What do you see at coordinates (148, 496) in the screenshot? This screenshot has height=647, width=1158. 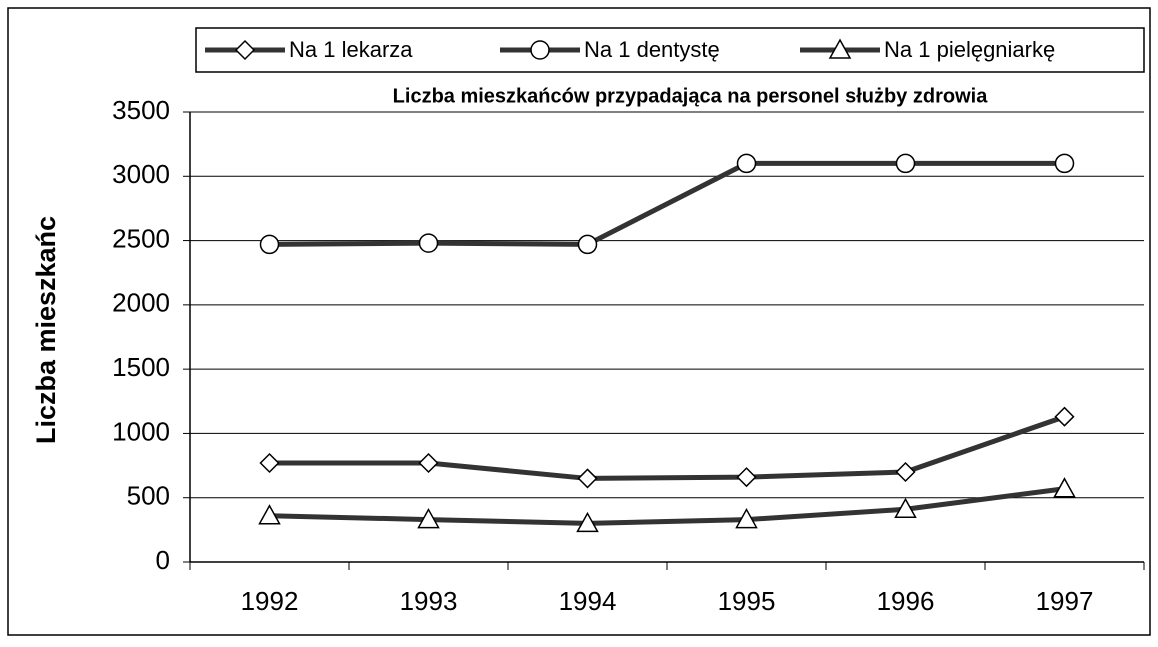 I see `y-tick-label: 500` at bounding box center [148, 496].